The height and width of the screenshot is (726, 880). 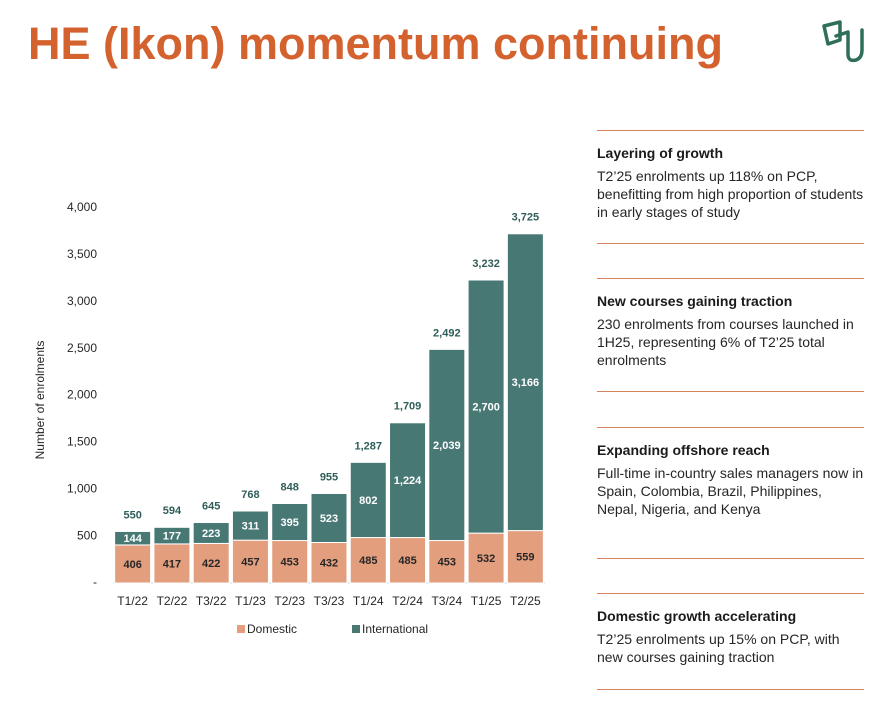 I want to click on segment-label: 457, so click(x=250, y=562).